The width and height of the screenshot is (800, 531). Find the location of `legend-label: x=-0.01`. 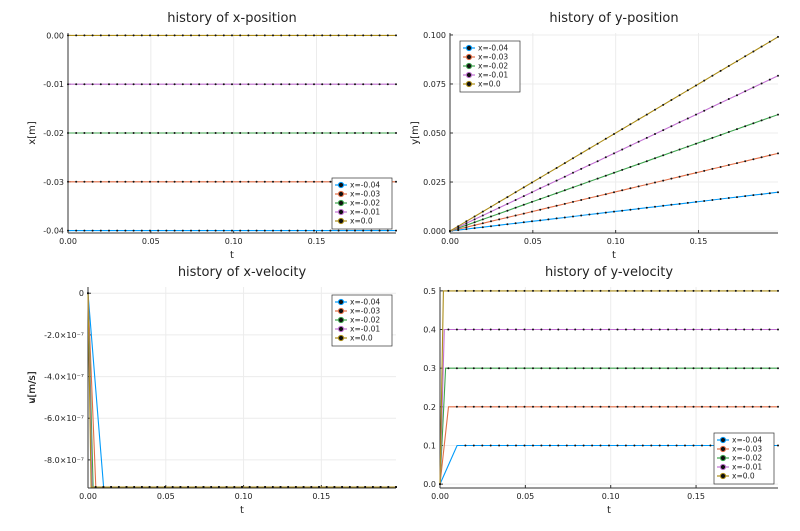

legend-label: x=-0.01 is located at coordinates (747, 467).